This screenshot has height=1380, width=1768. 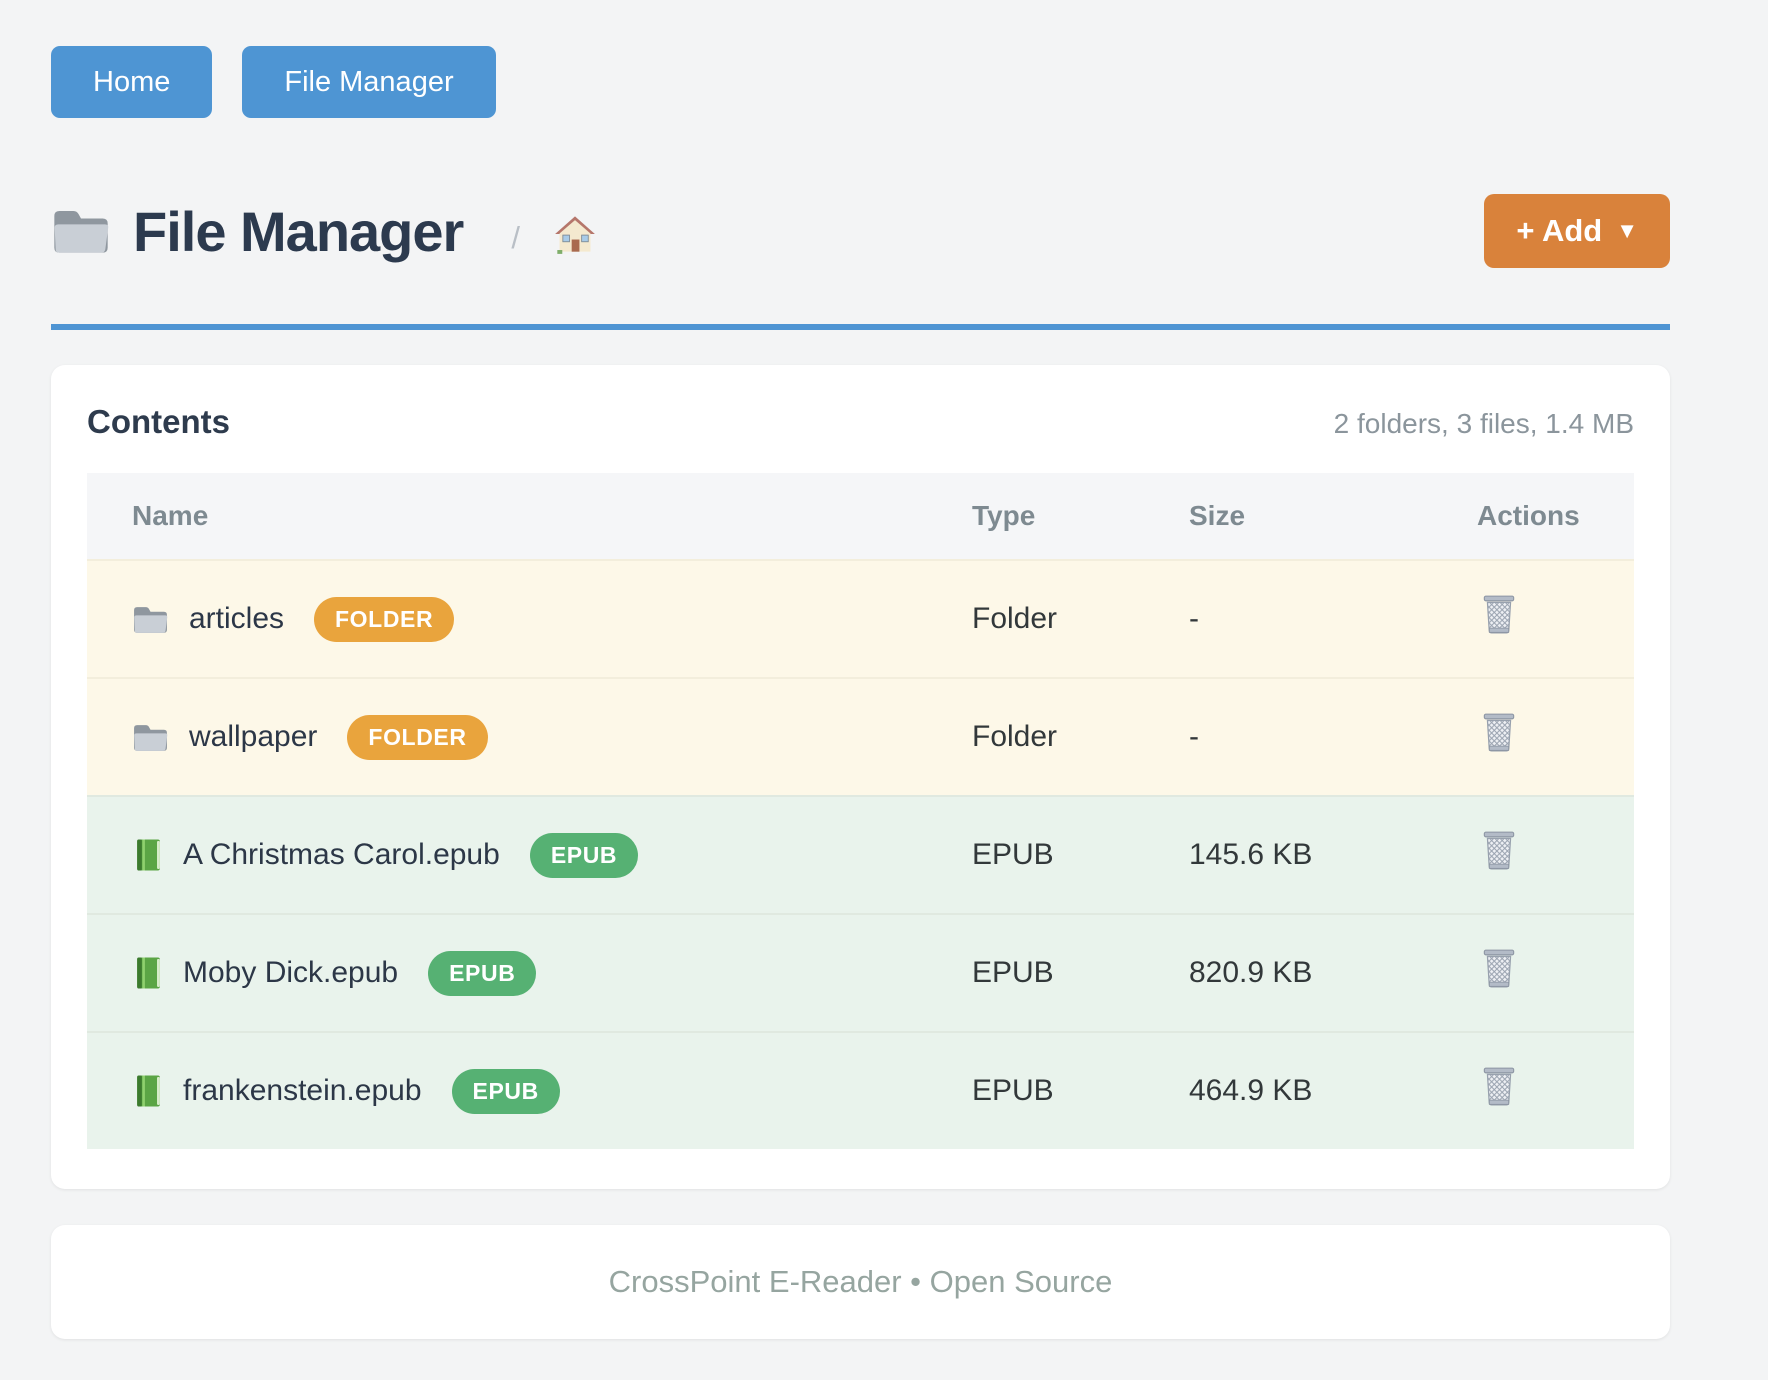 I want to click on add-button-label: + Add, so click(x=1559, y=230).